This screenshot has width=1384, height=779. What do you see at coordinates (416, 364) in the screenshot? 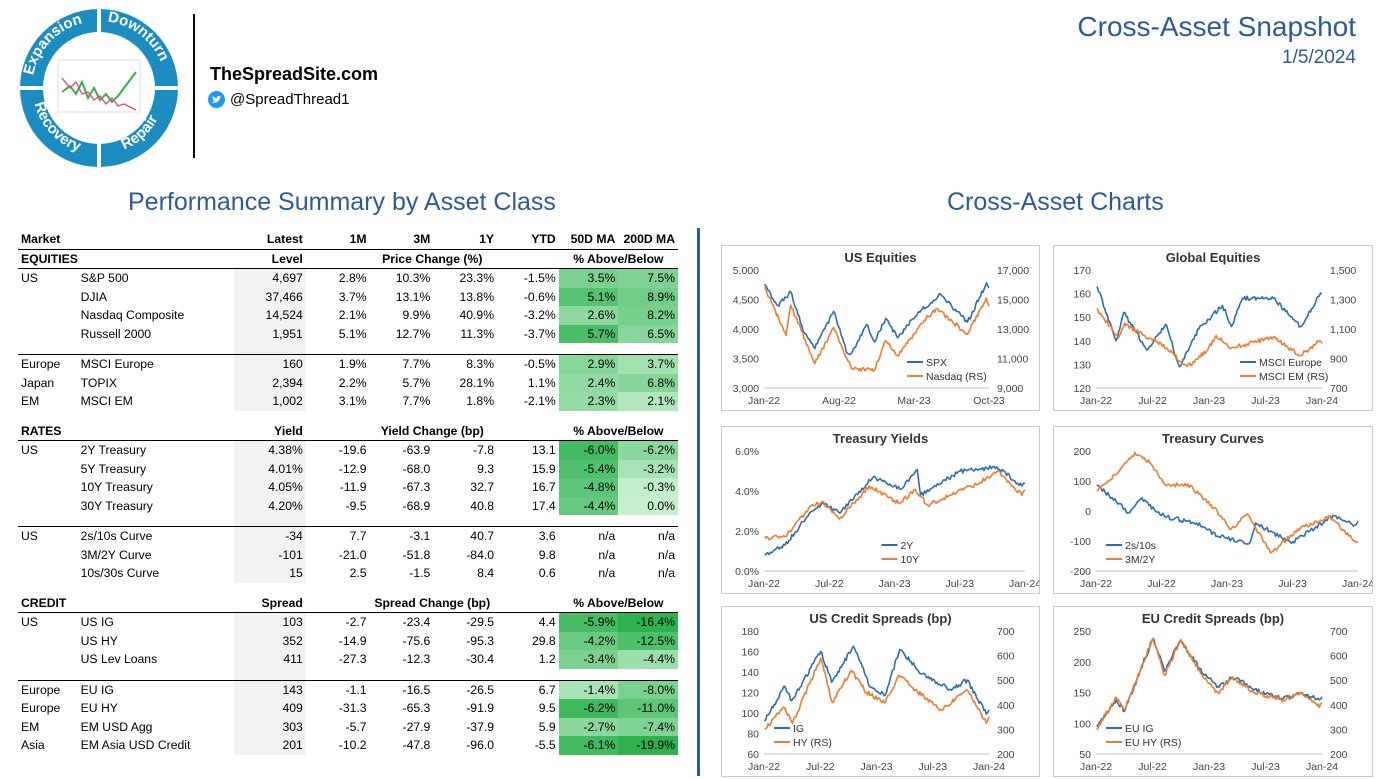
I see `change-3m-cell: 7.7%` at bounding box center [416, 364].